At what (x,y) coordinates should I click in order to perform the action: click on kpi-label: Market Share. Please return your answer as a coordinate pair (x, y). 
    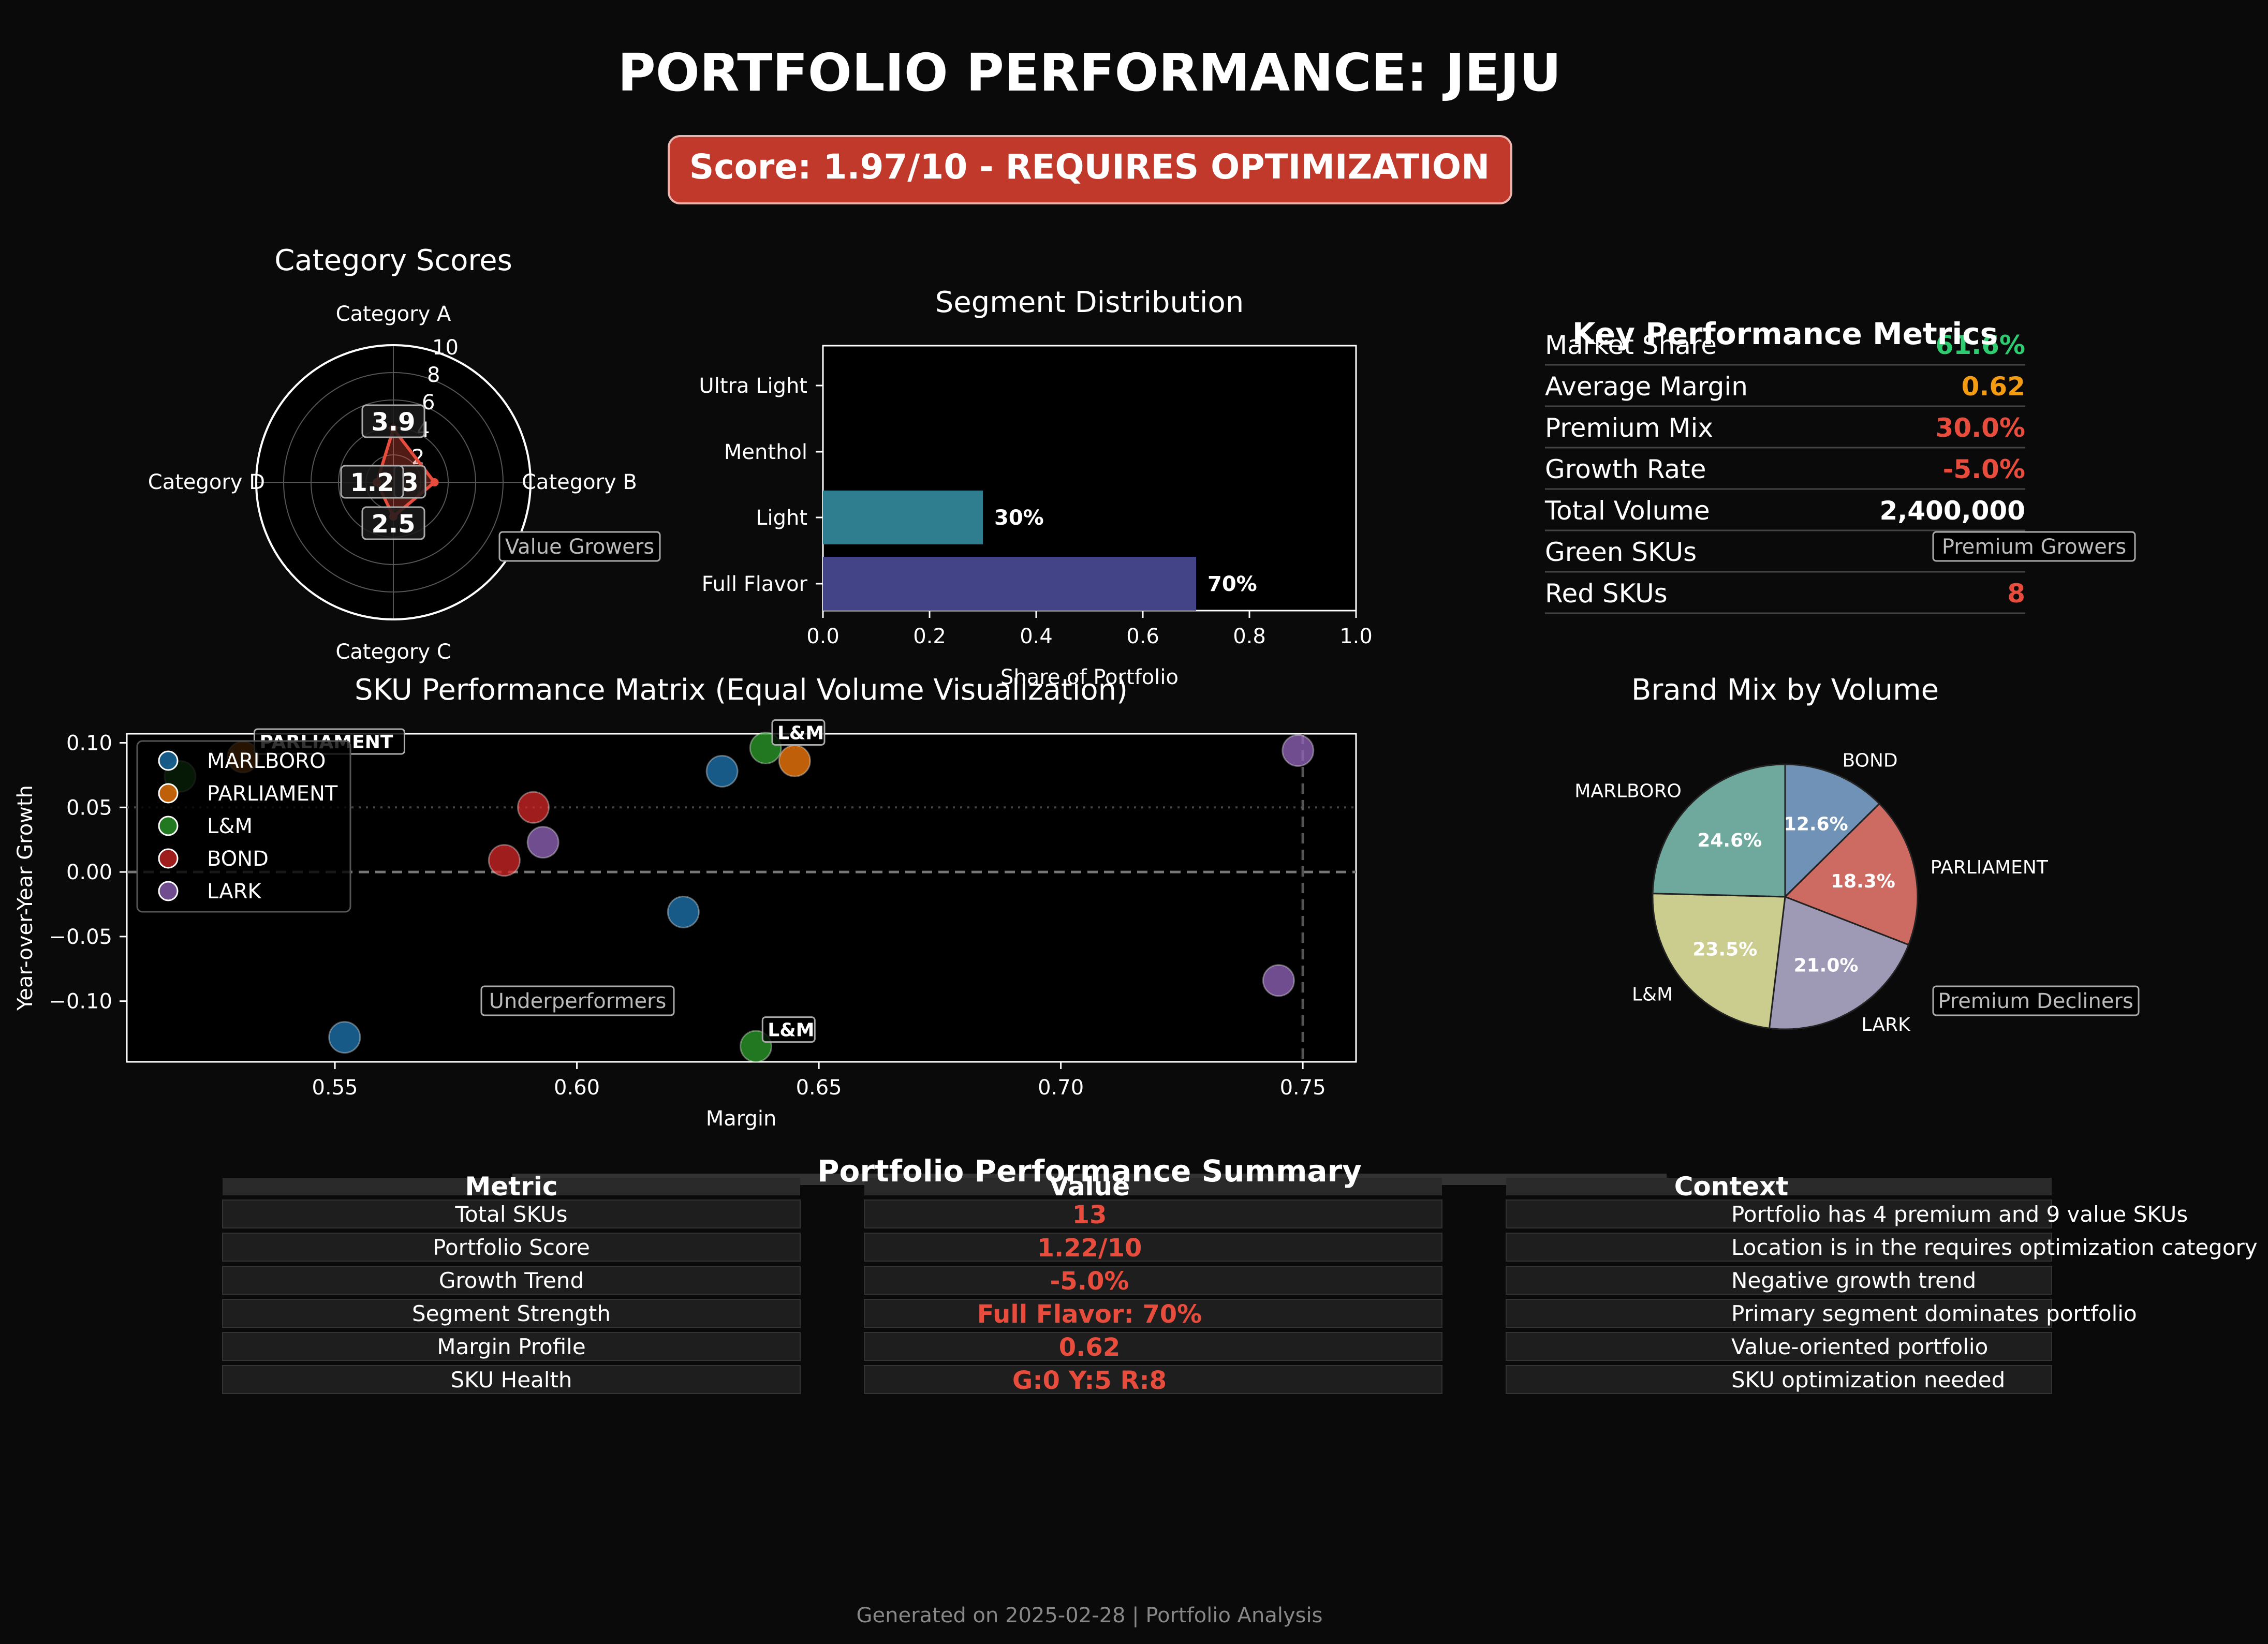
    Looking at the image, I should click on (1631, 345).